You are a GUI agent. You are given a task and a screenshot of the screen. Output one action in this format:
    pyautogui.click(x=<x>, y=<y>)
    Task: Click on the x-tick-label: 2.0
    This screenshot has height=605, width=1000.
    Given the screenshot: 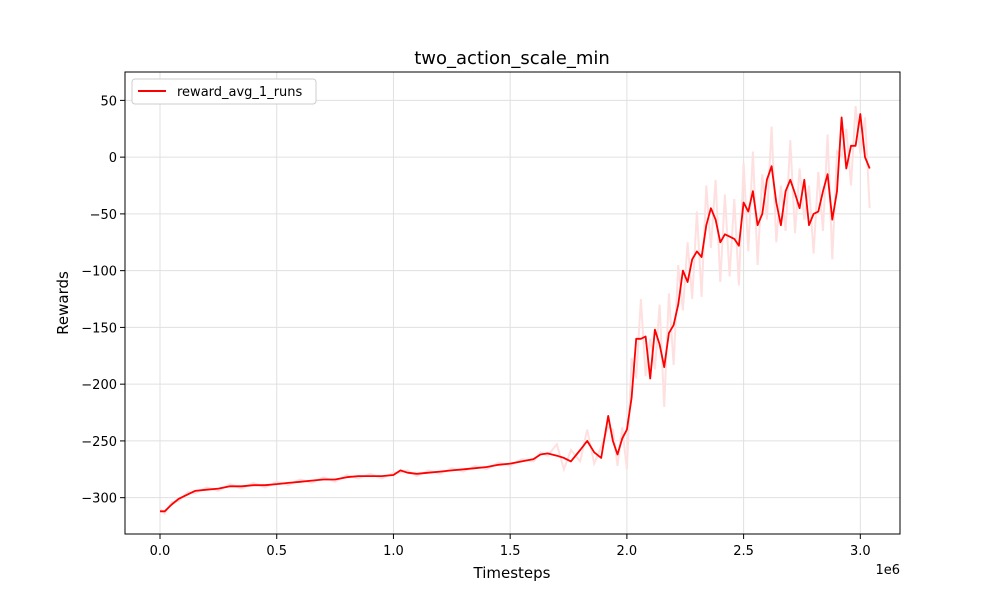 What is the action you would take?
    pyautogui.click(x=627, y=551)
    